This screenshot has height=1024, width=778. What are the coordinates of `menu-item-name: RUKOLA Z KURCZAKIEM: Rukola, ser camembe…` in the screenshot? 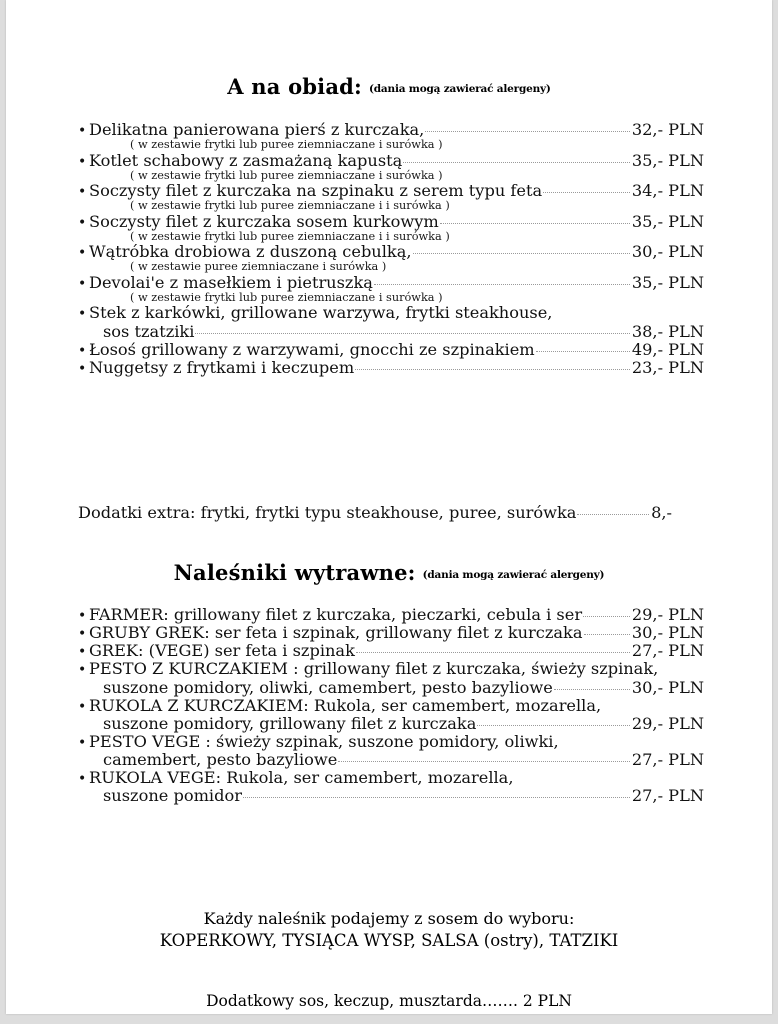 It's located at (345, 705).